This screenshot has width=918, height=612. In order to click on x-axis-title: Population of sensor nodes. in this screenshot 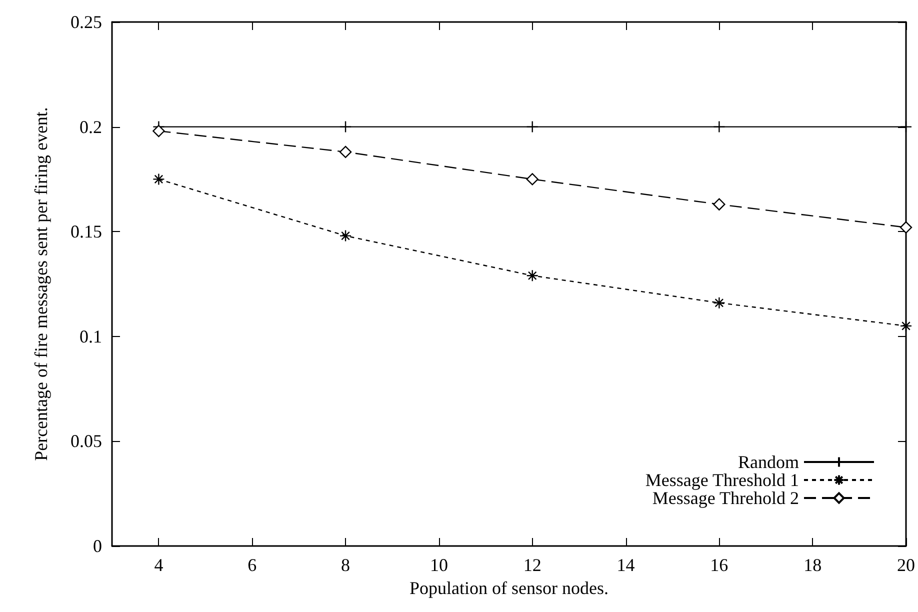, I will do `click(509, 588)`.